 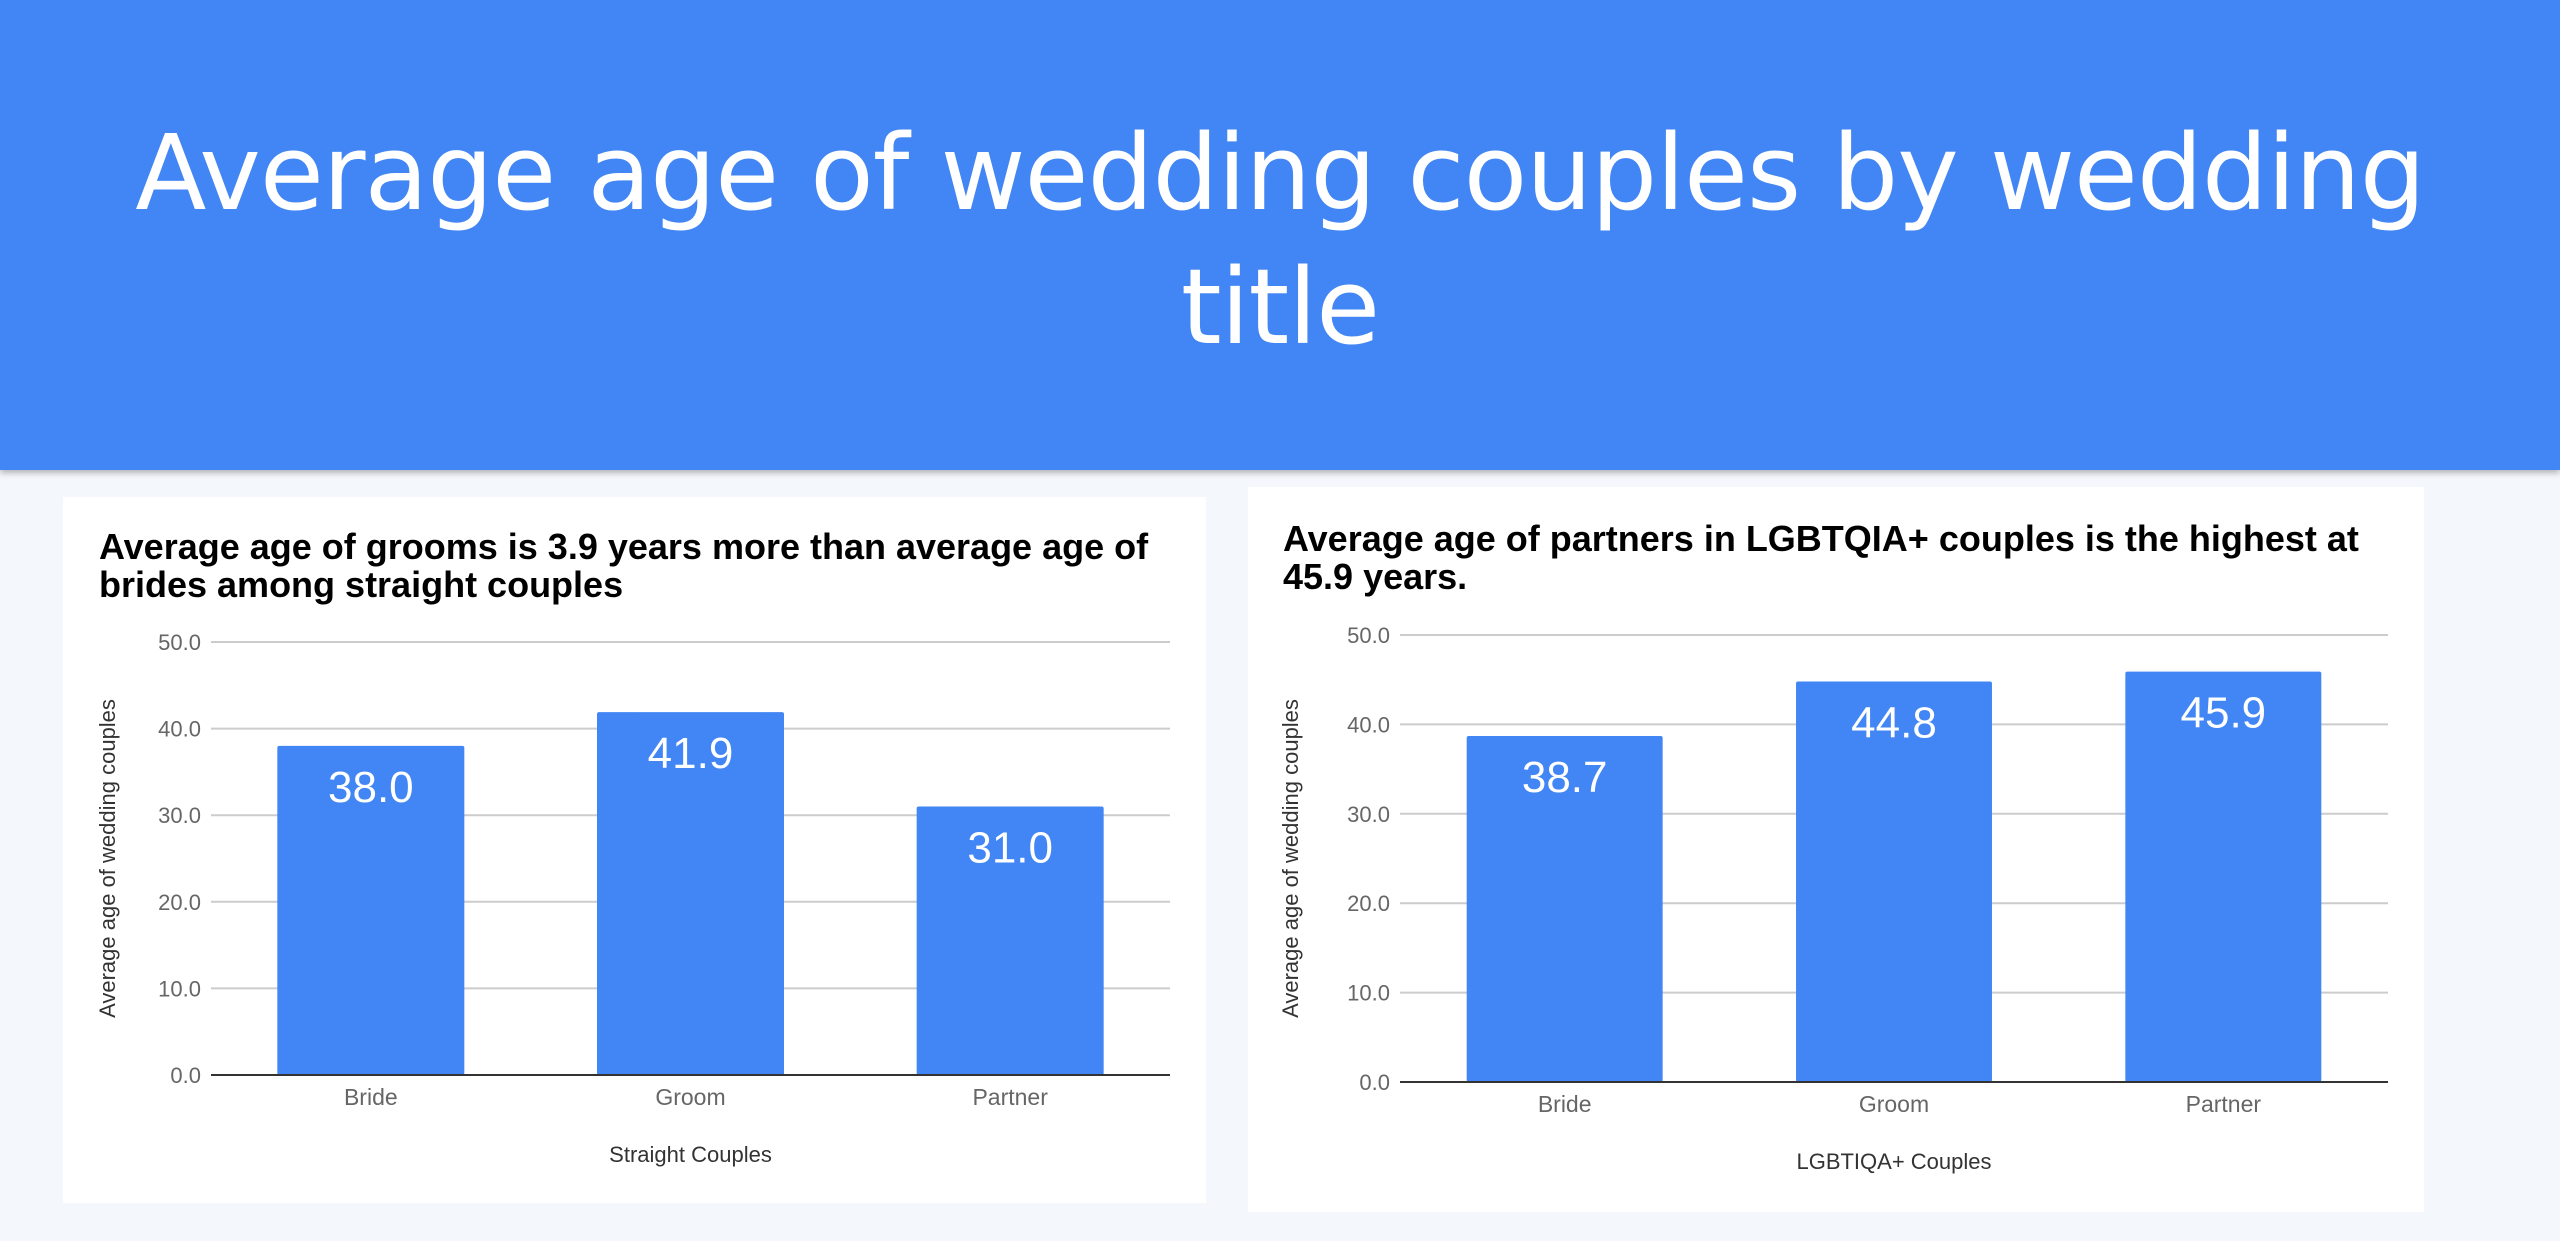 What do you see at coordinates (690, 1154) in the screenshot?
I see `x-axis-title: Straight Couples` at bounding box center [690, 1154].